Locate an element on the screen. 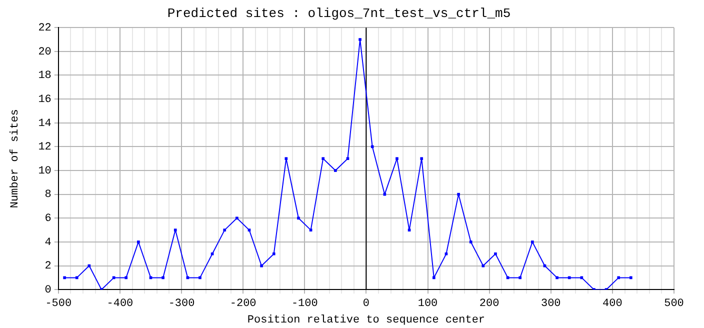  x-tick-label: -400 is located at coordinates (120, 304).